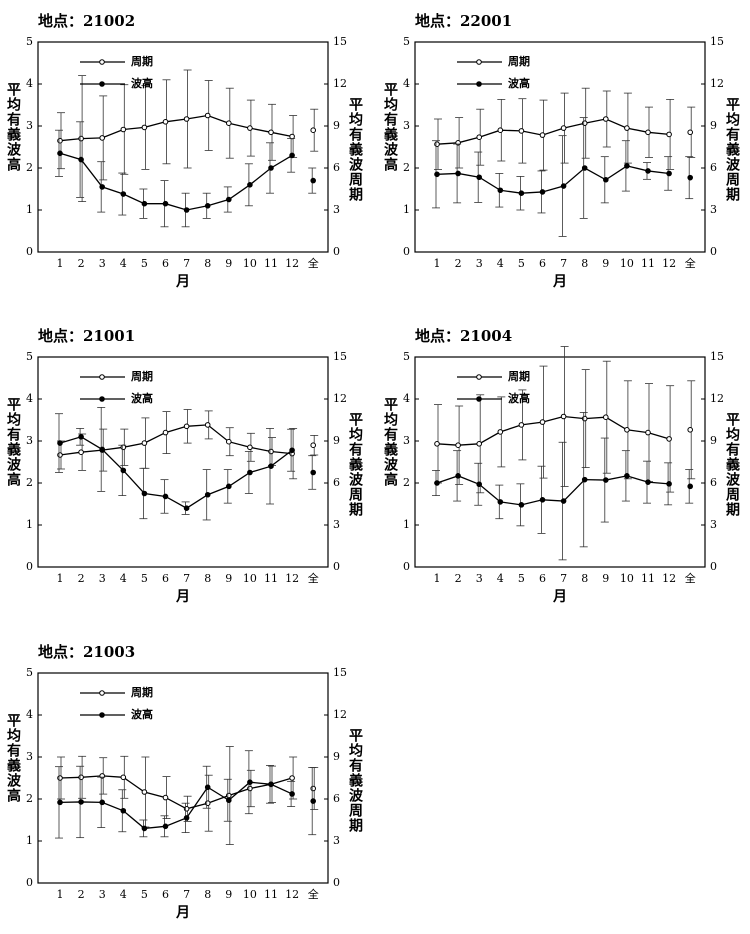 This screenshot has width=750, height=934. Describe the element at coordinates (336, 251) in the screenshot. I see `y2-tick-label: 0` at that location.